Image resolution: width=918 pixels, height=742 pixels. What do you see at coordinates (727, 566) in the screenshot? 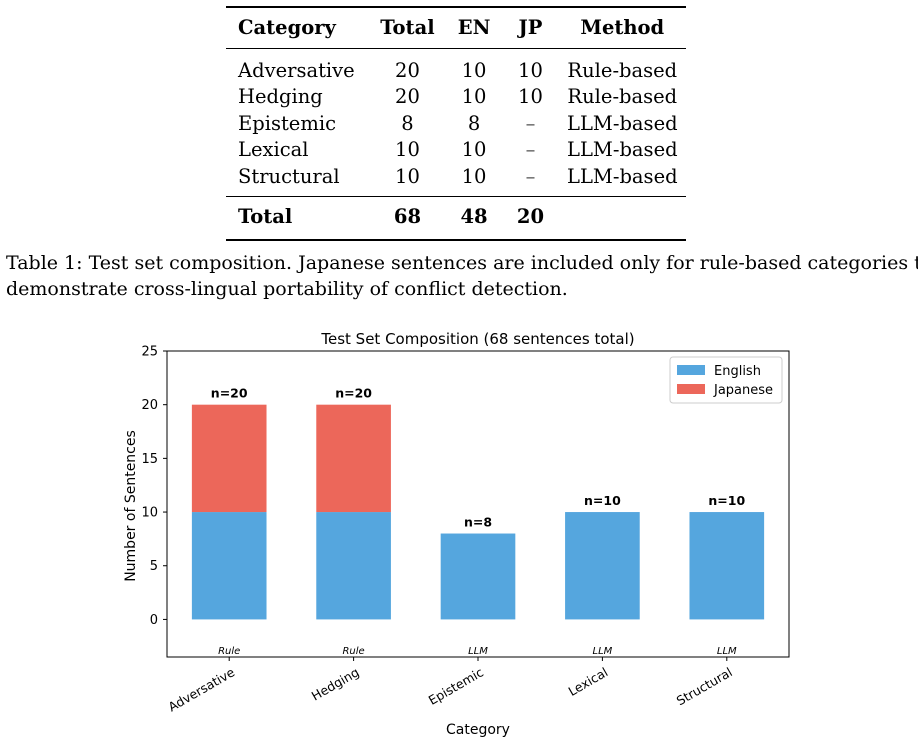
I see `bar-english-structural` at bounding box center [727, 566].